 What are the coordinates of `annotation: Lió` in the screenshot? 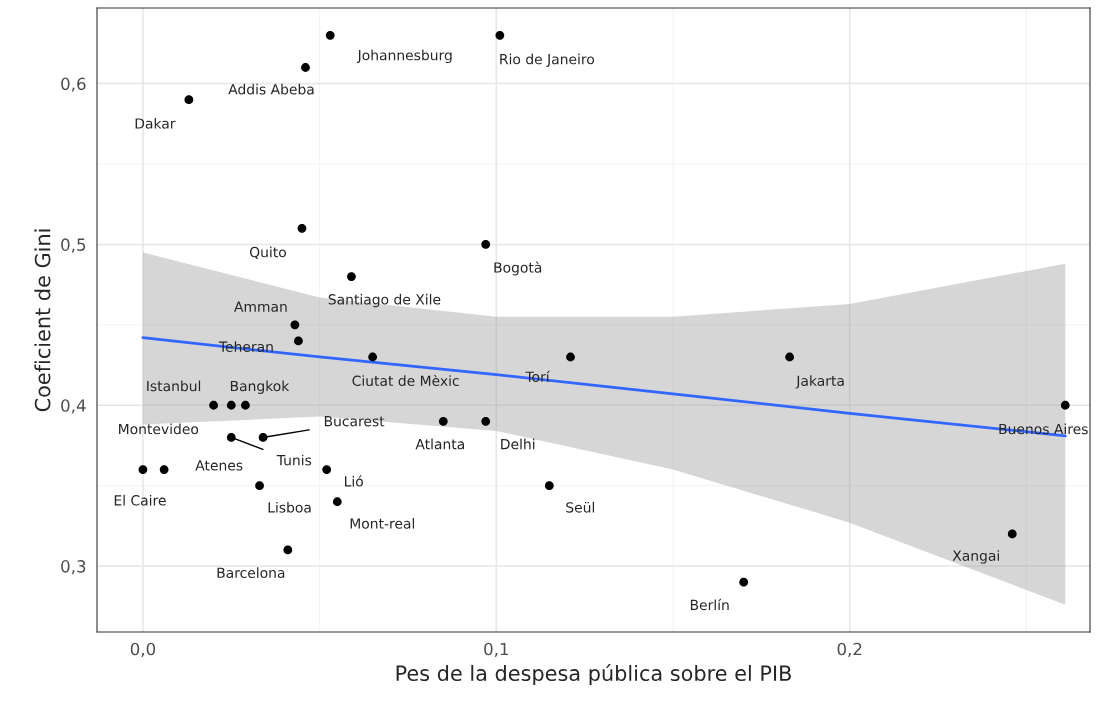 It's located at (354, 481).